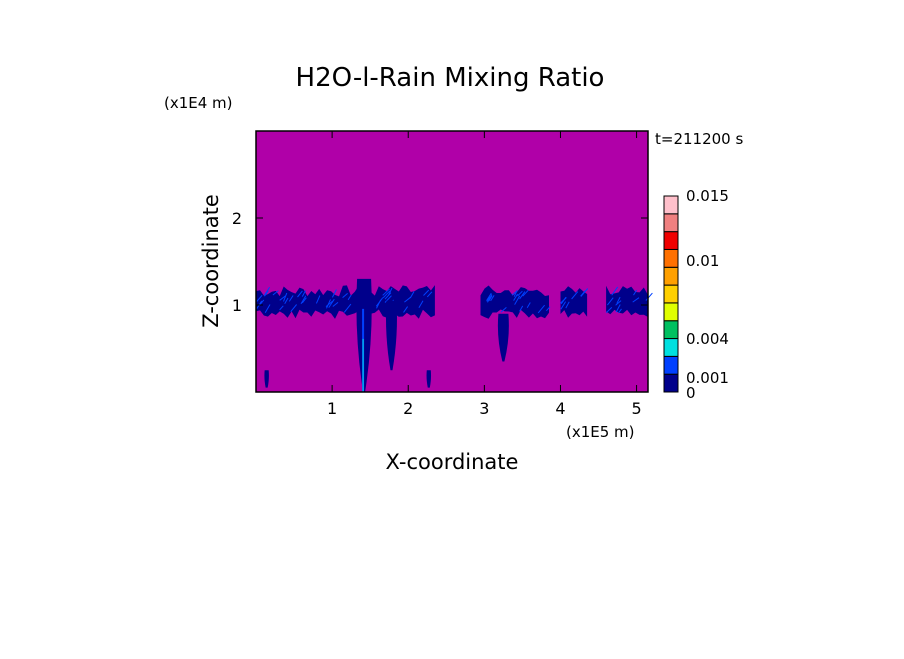 The width and height of the screenshot is (904, 659). What do you see at coordinates (699, 139) in the screenshot?
I see `time-label: t=211200 s` at bounding box center [699, 139].